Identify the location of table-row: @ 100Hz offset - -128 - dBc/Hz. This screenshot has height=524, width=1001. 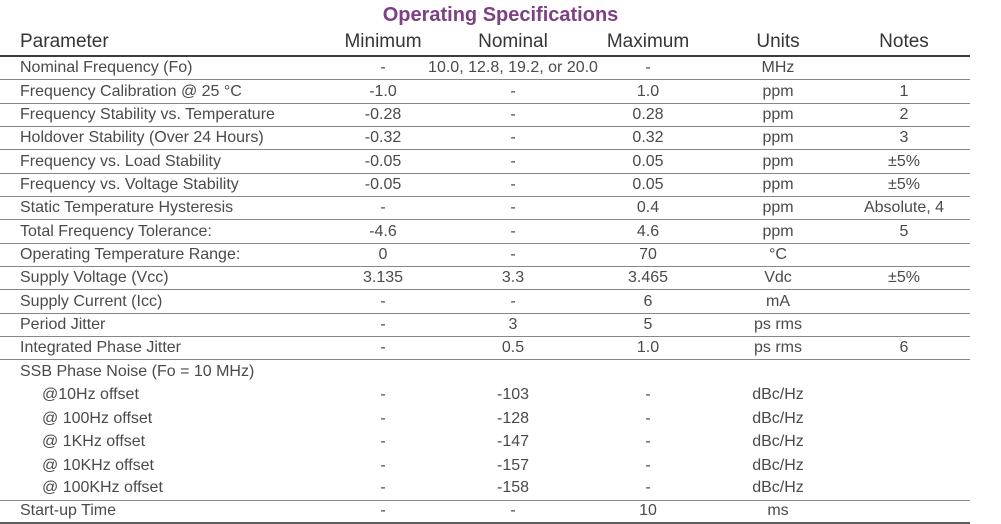
(485, 418).